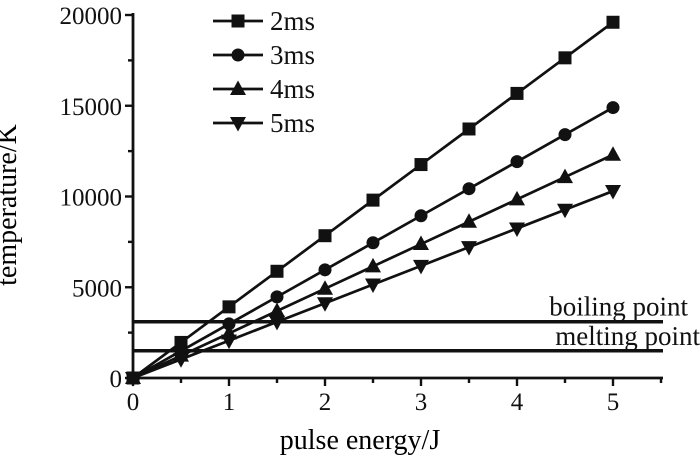 This screenshot has width=700, height=457. I want to click on x-tick-label: 1, so click(229, 402).